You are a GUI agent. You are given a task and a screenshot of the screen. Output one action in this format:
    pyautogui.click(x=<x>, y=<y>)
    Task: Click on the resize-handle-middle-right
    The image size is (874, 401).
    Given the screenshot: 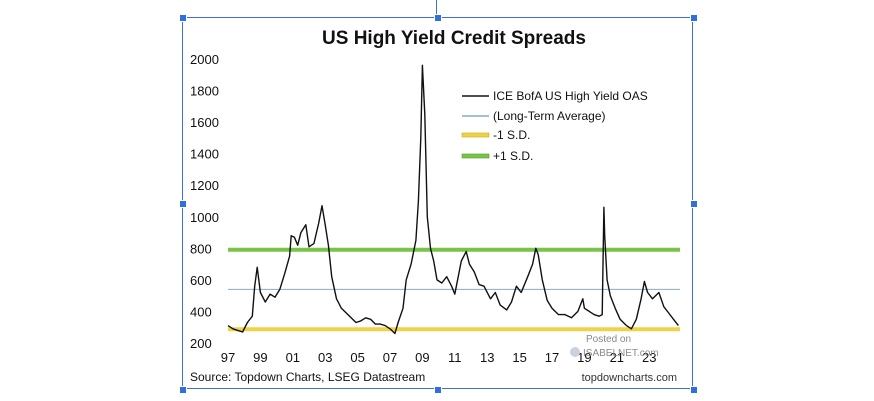 What is the action you would take?
    pyautogui.click(x=694, y=204)
    